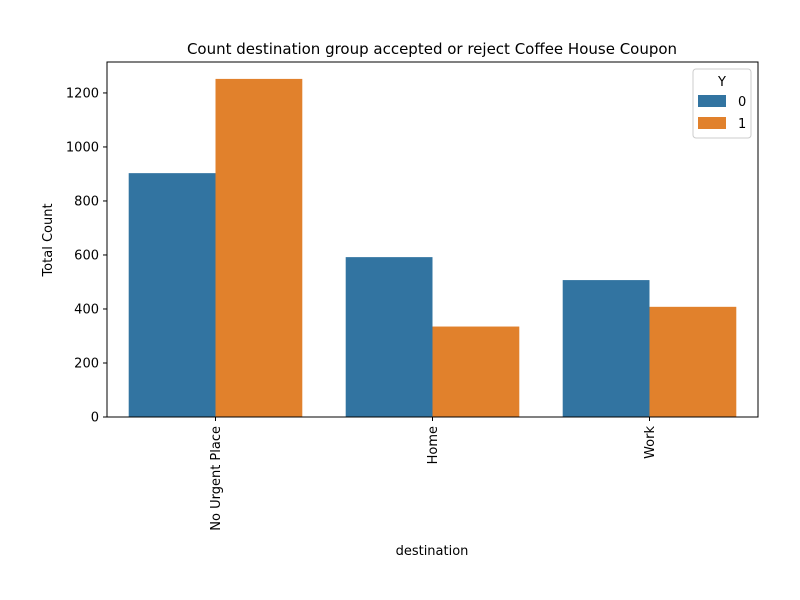 The image size is (800, 600). I want to click on x-axis: No Urgent Place Home Work, so click(433, 474).